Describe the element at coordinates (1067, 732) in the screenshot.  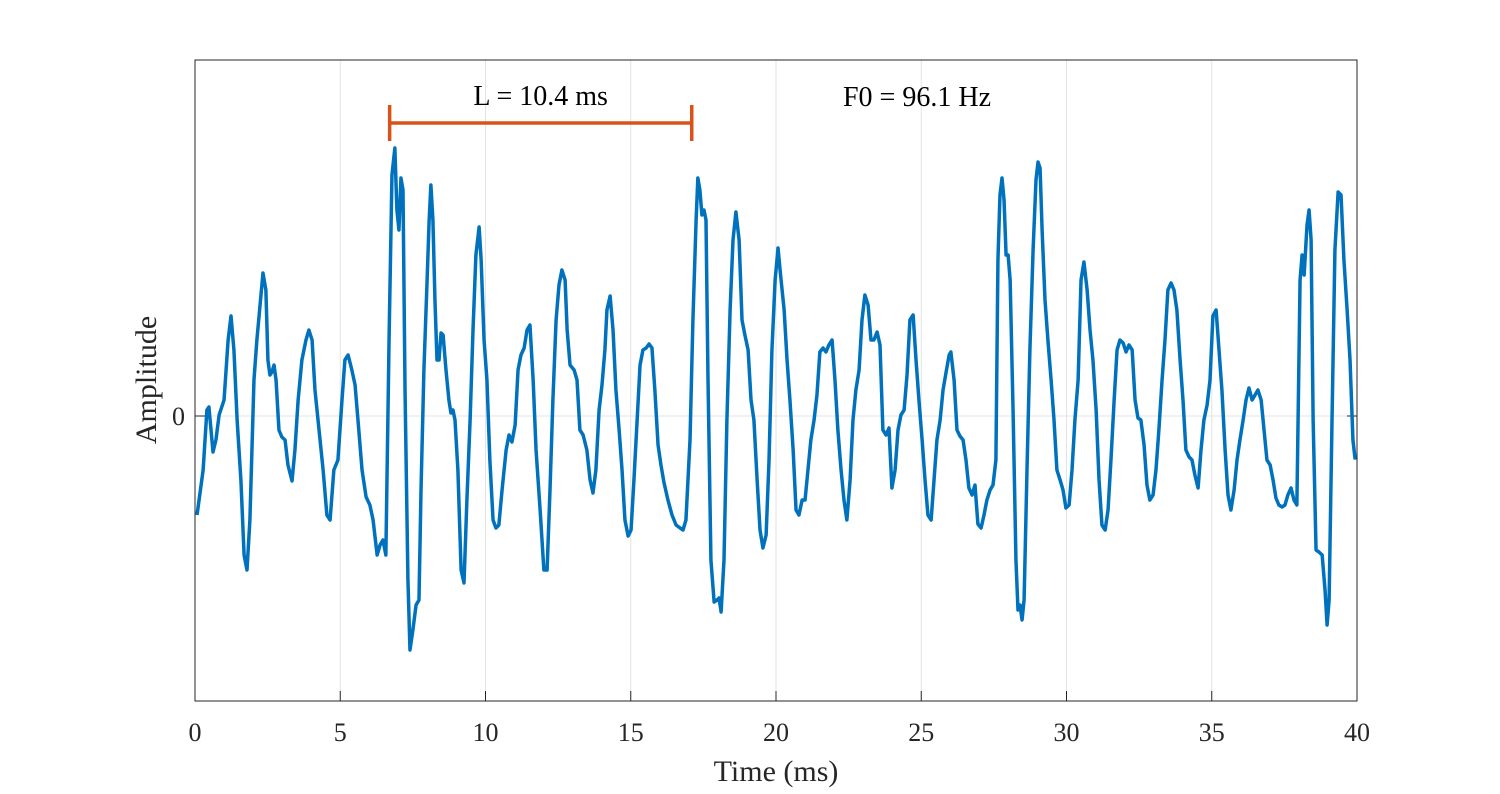
I see `x-tick-label: 30` at that location.